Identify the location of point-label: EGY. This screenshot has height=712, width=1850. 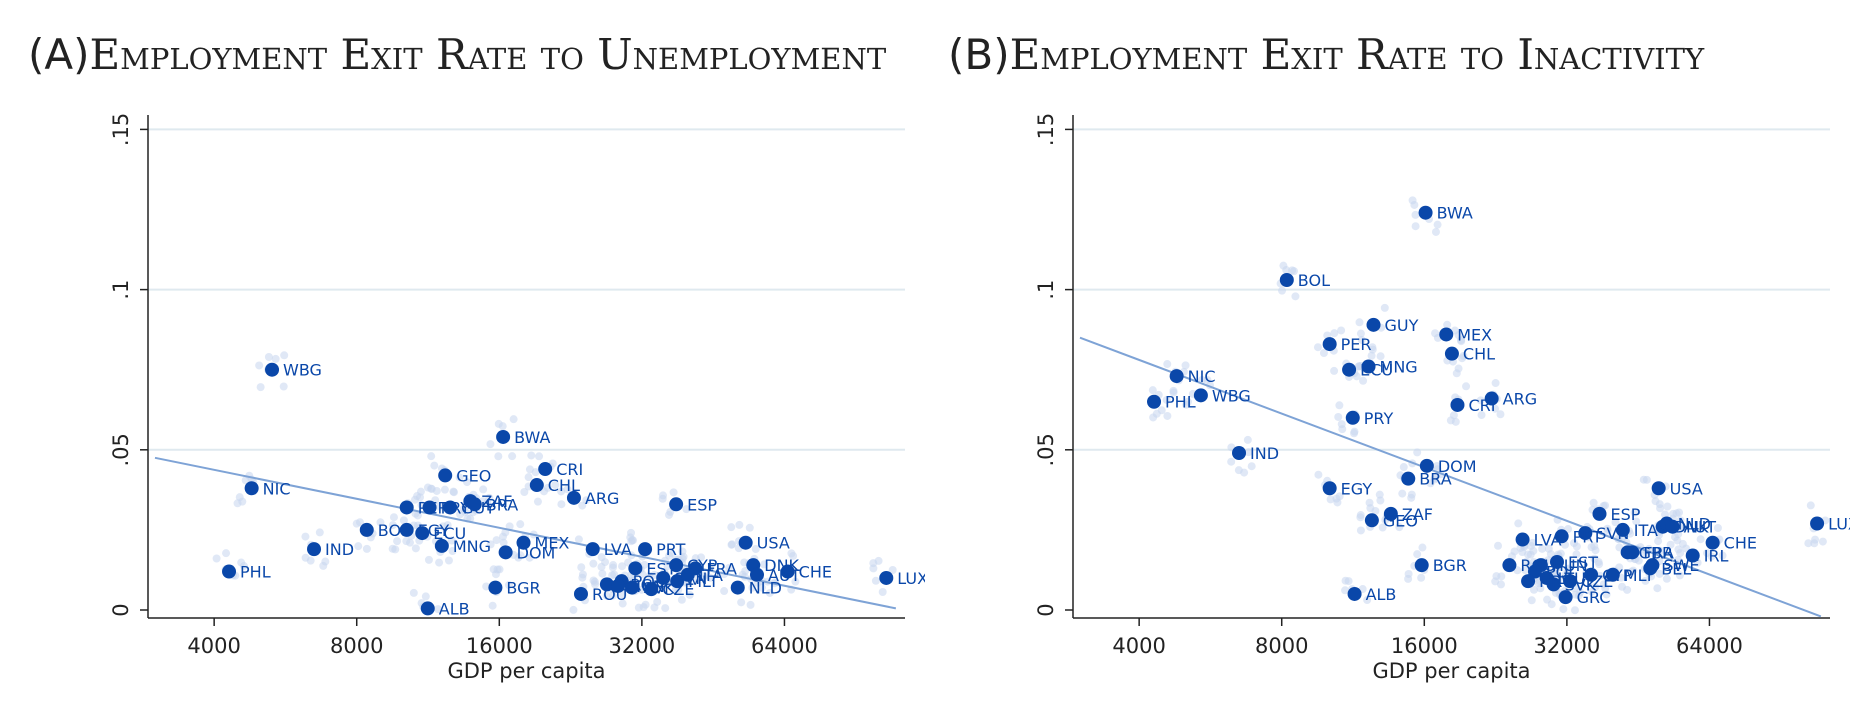
(1357, 488).